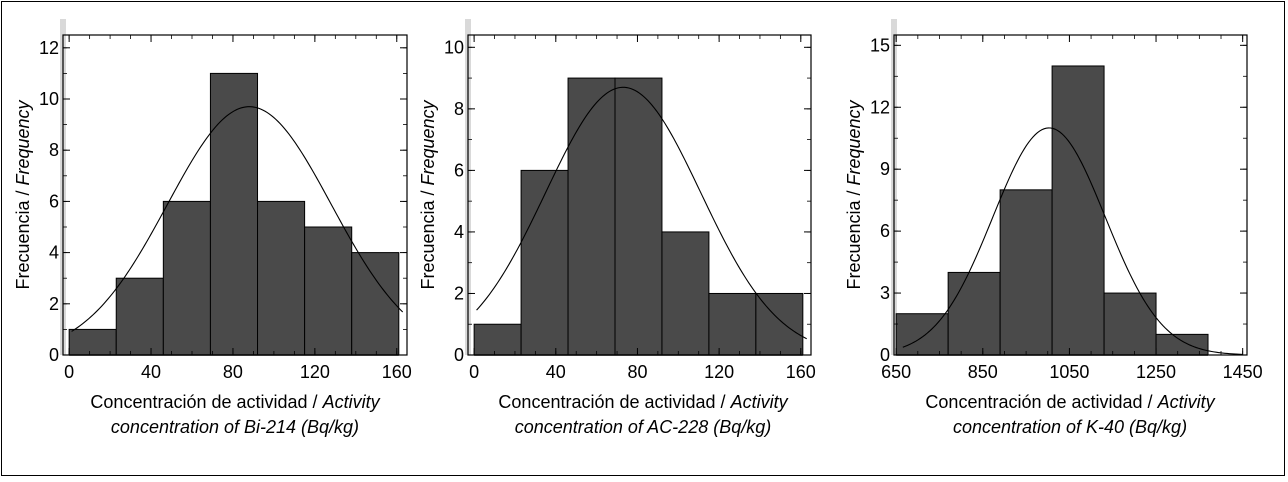 This screenshot has width=1288, height=482. What do you see at coordinates (235, 427) in the screenshot?
I see `x-axis-label-line2: concentration of Bi-214 (Bq/kg)` at bounding box center [235, 427].